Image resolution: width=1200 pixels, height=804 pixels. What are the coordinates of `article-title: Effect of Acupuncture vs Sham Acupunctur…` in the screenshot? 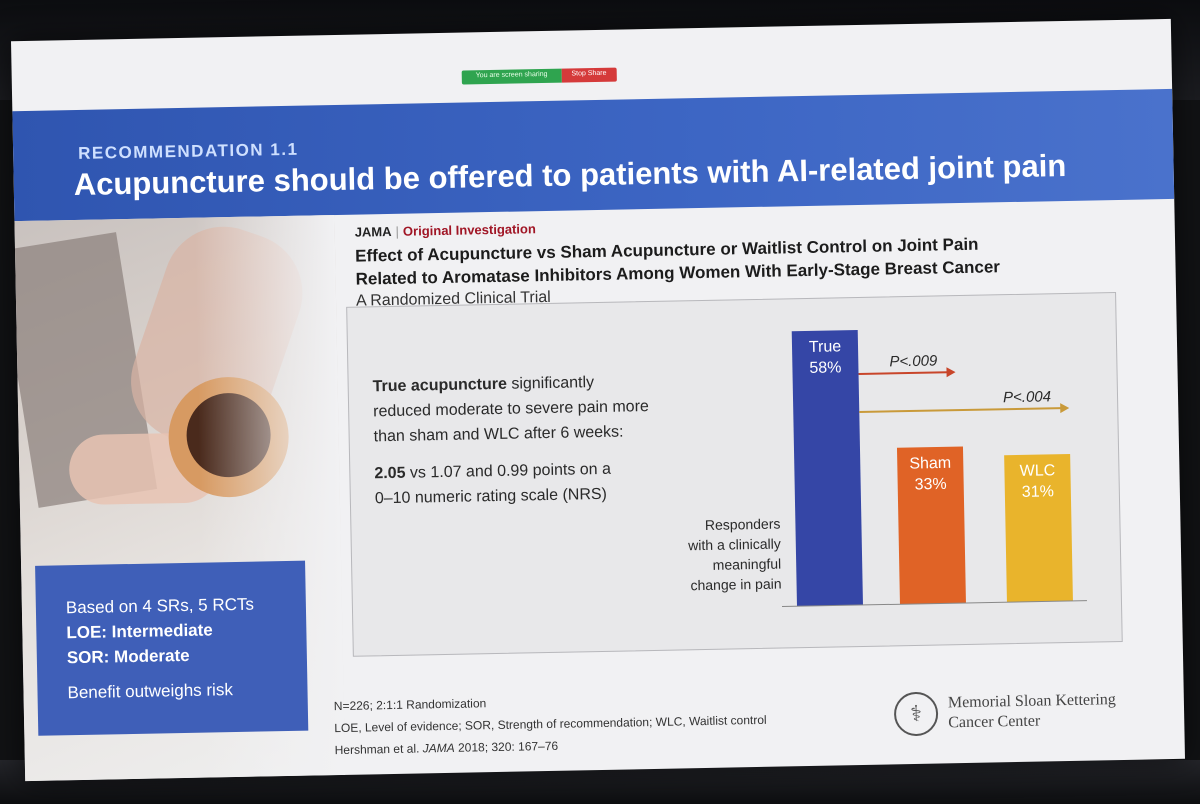 It's located at (677, 261).